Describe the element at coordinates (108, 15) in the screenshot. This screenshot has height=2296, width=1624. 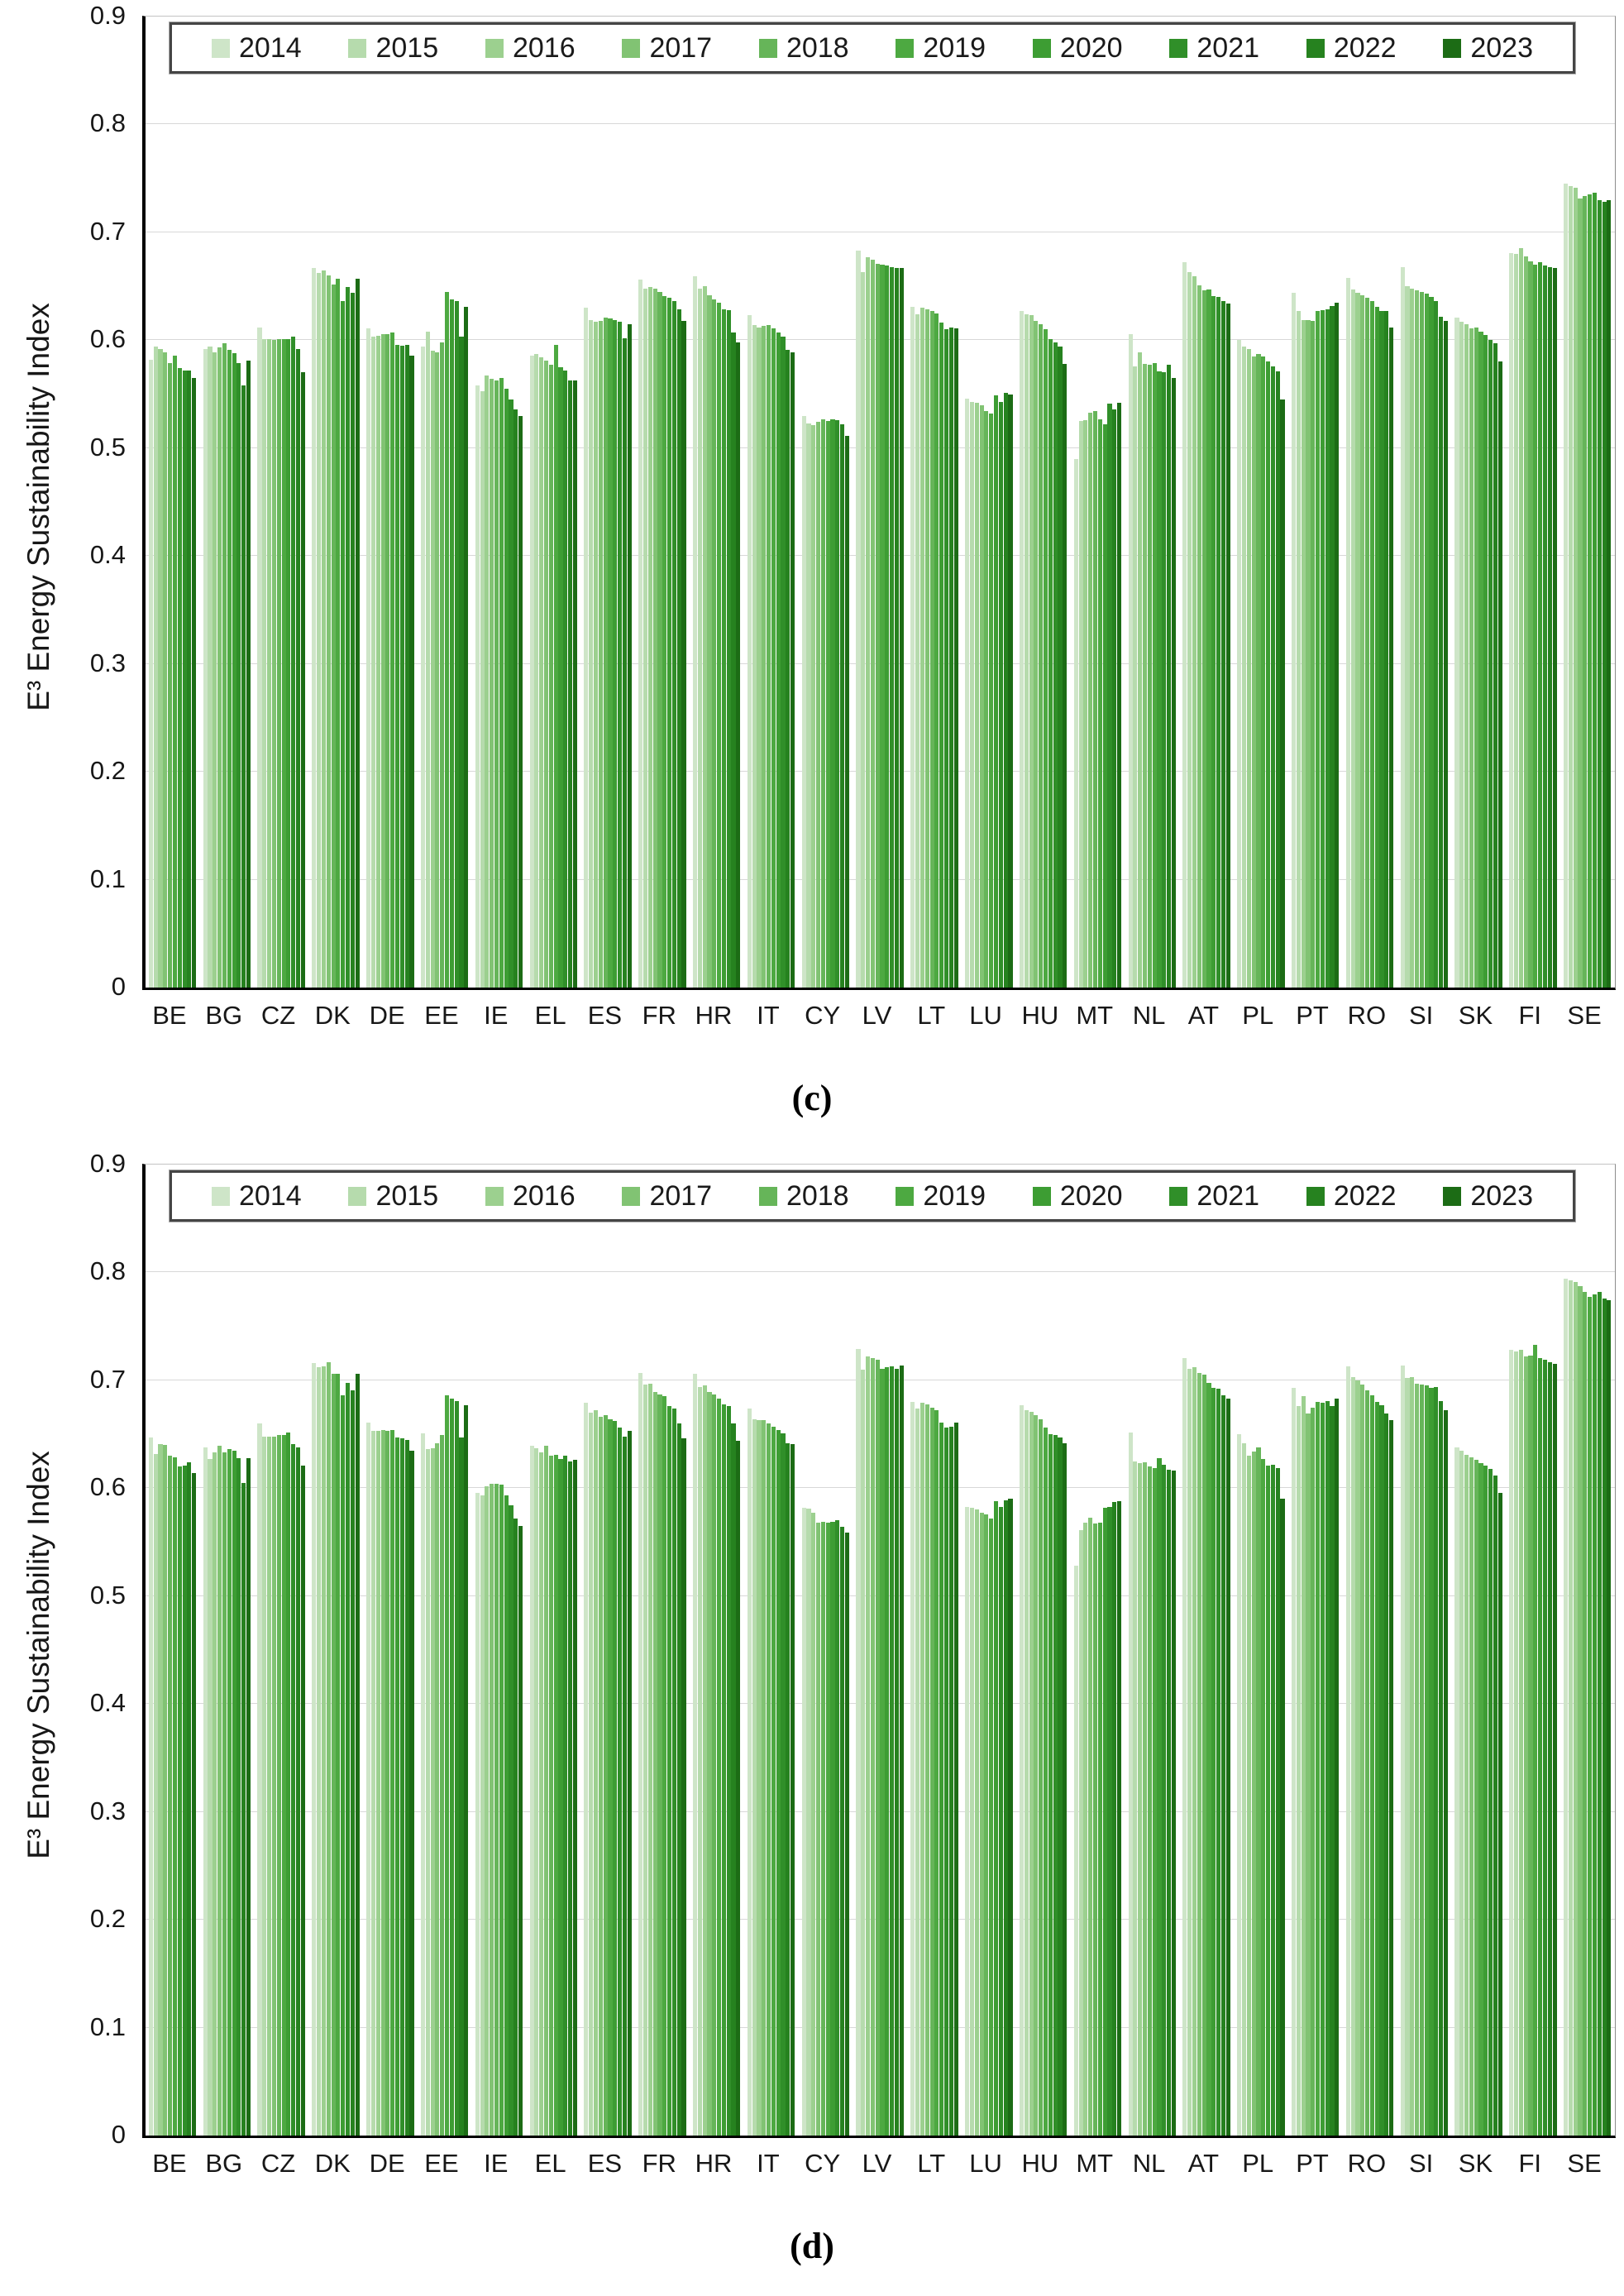
I see `y-tick-label: 0.9` at that location.